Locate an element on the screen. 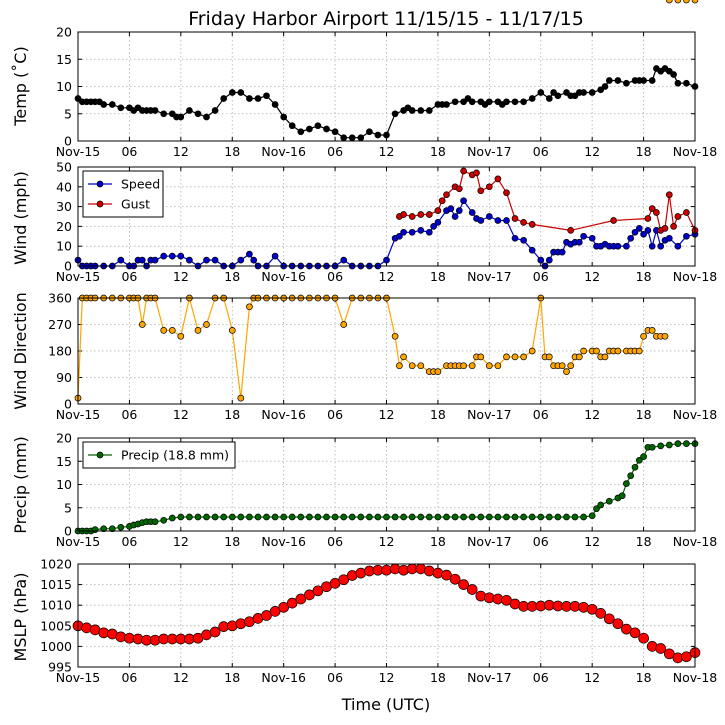 Image resolution: width=725 pixels, height=725 pixels. x-tick-label-mslp: Nov-16 is located at coordinates (283, 677).